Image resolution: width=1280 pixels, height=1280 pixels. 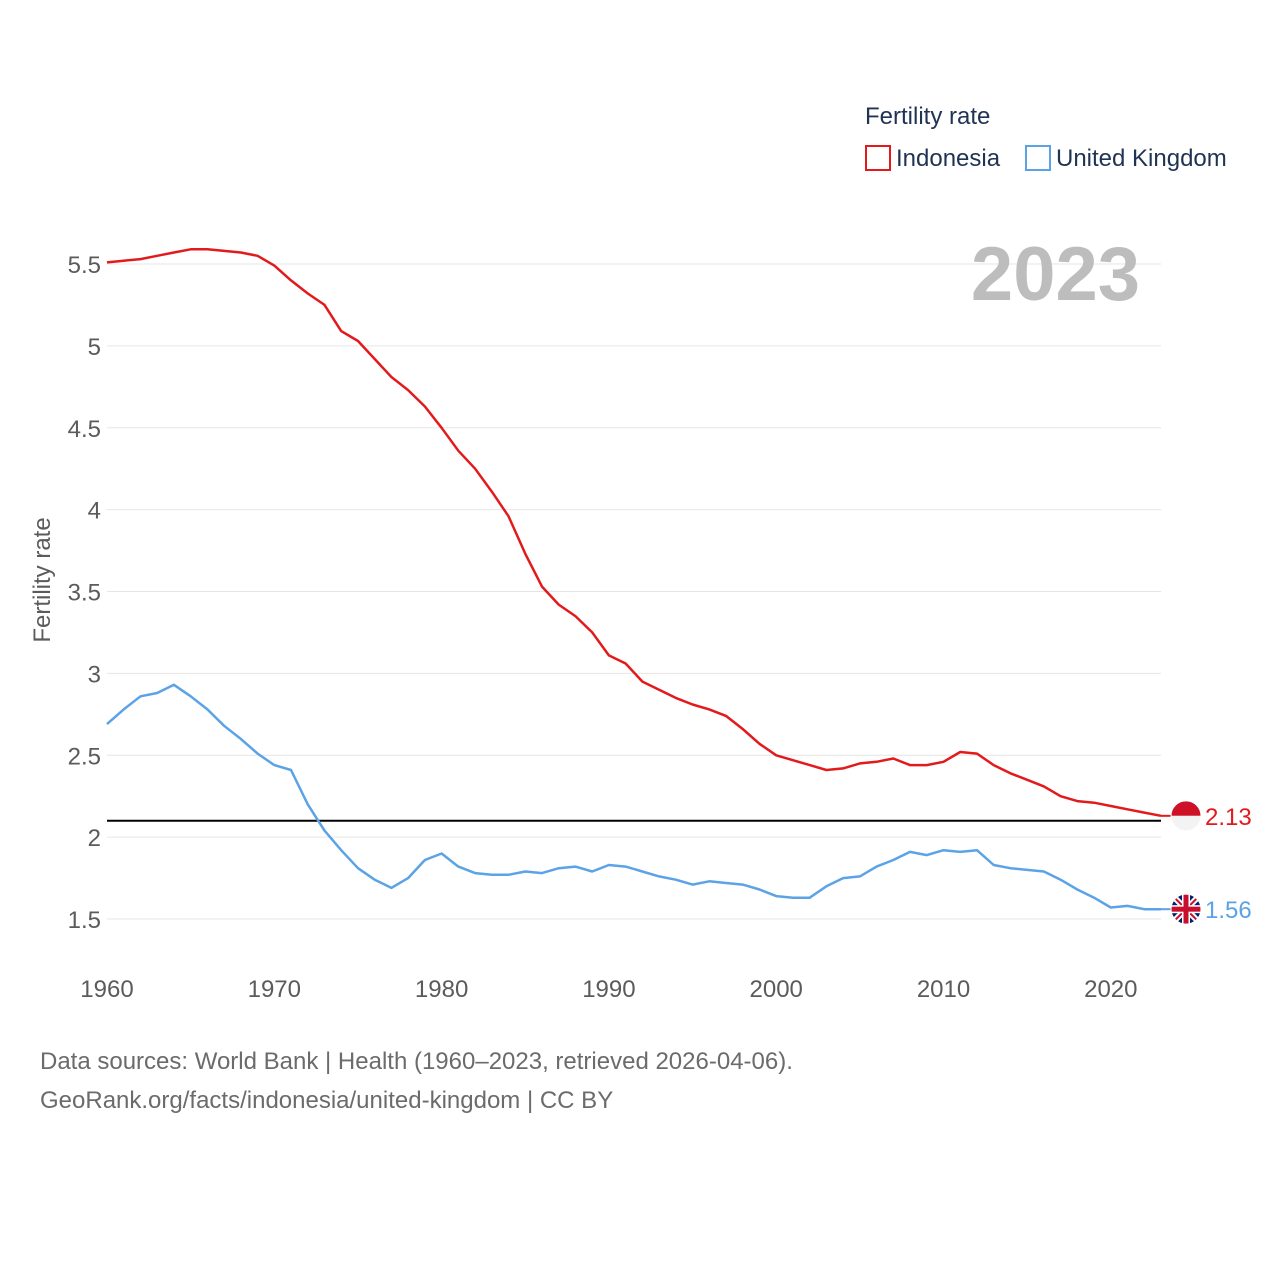 I want to click on y-tick-label: 3, so click(x=94, y=674).